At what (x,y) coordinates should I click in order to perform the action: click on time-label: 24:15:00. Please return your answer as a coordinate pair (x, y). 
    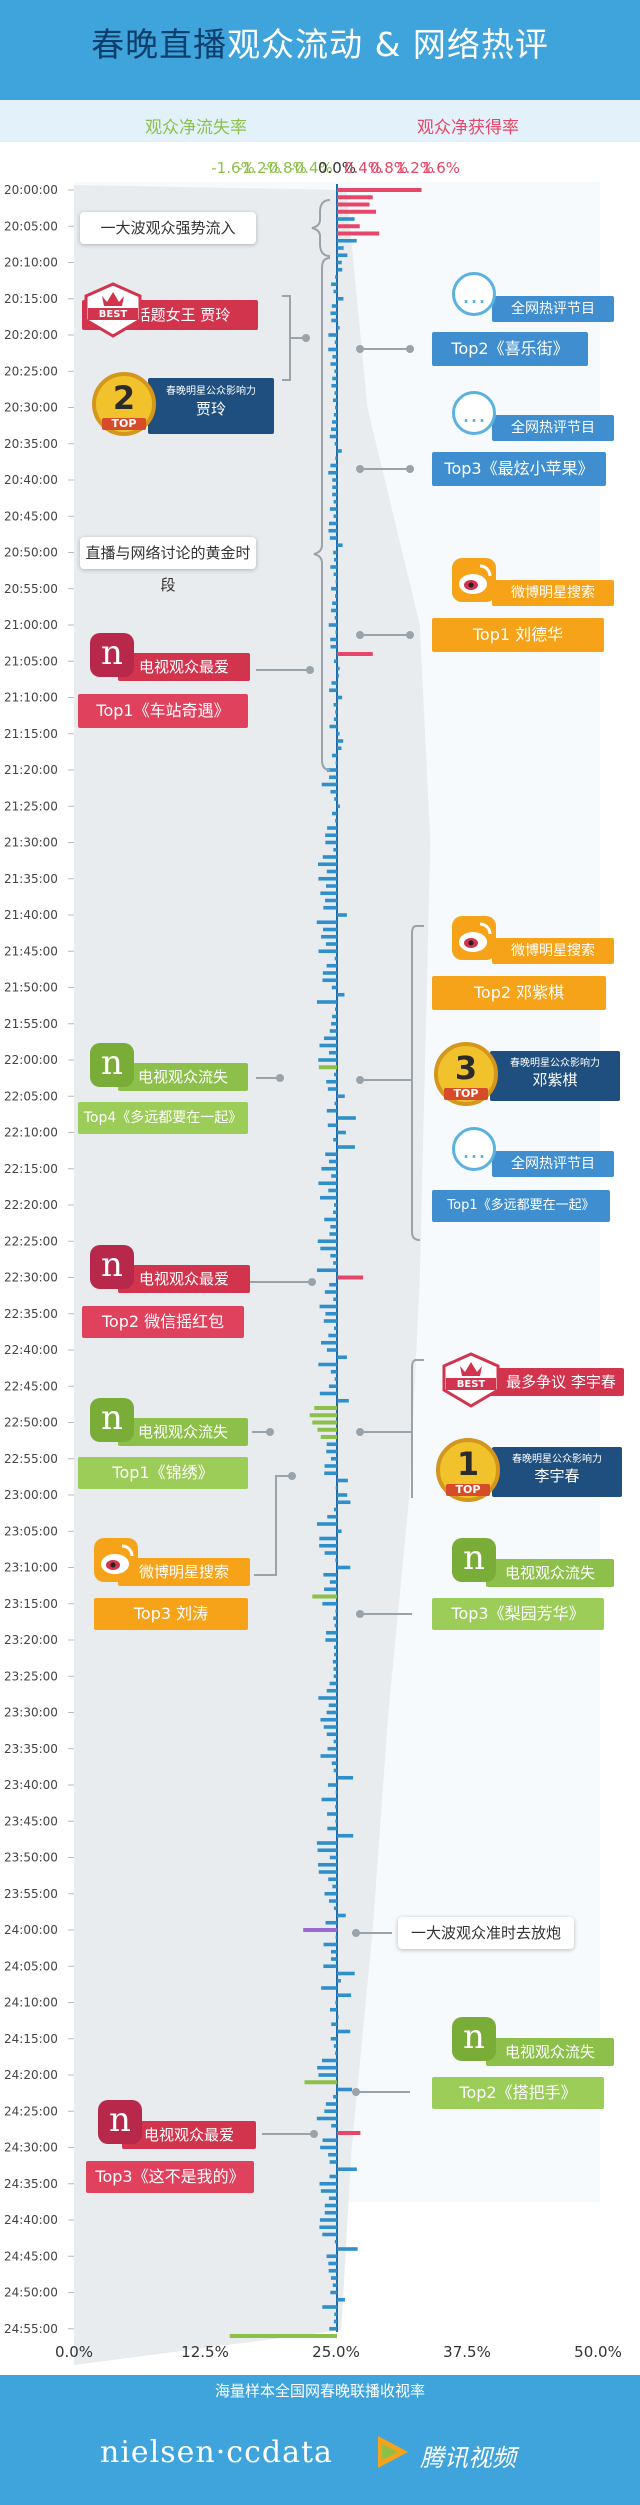
    Looking at the image, I should click on (31, 2039).